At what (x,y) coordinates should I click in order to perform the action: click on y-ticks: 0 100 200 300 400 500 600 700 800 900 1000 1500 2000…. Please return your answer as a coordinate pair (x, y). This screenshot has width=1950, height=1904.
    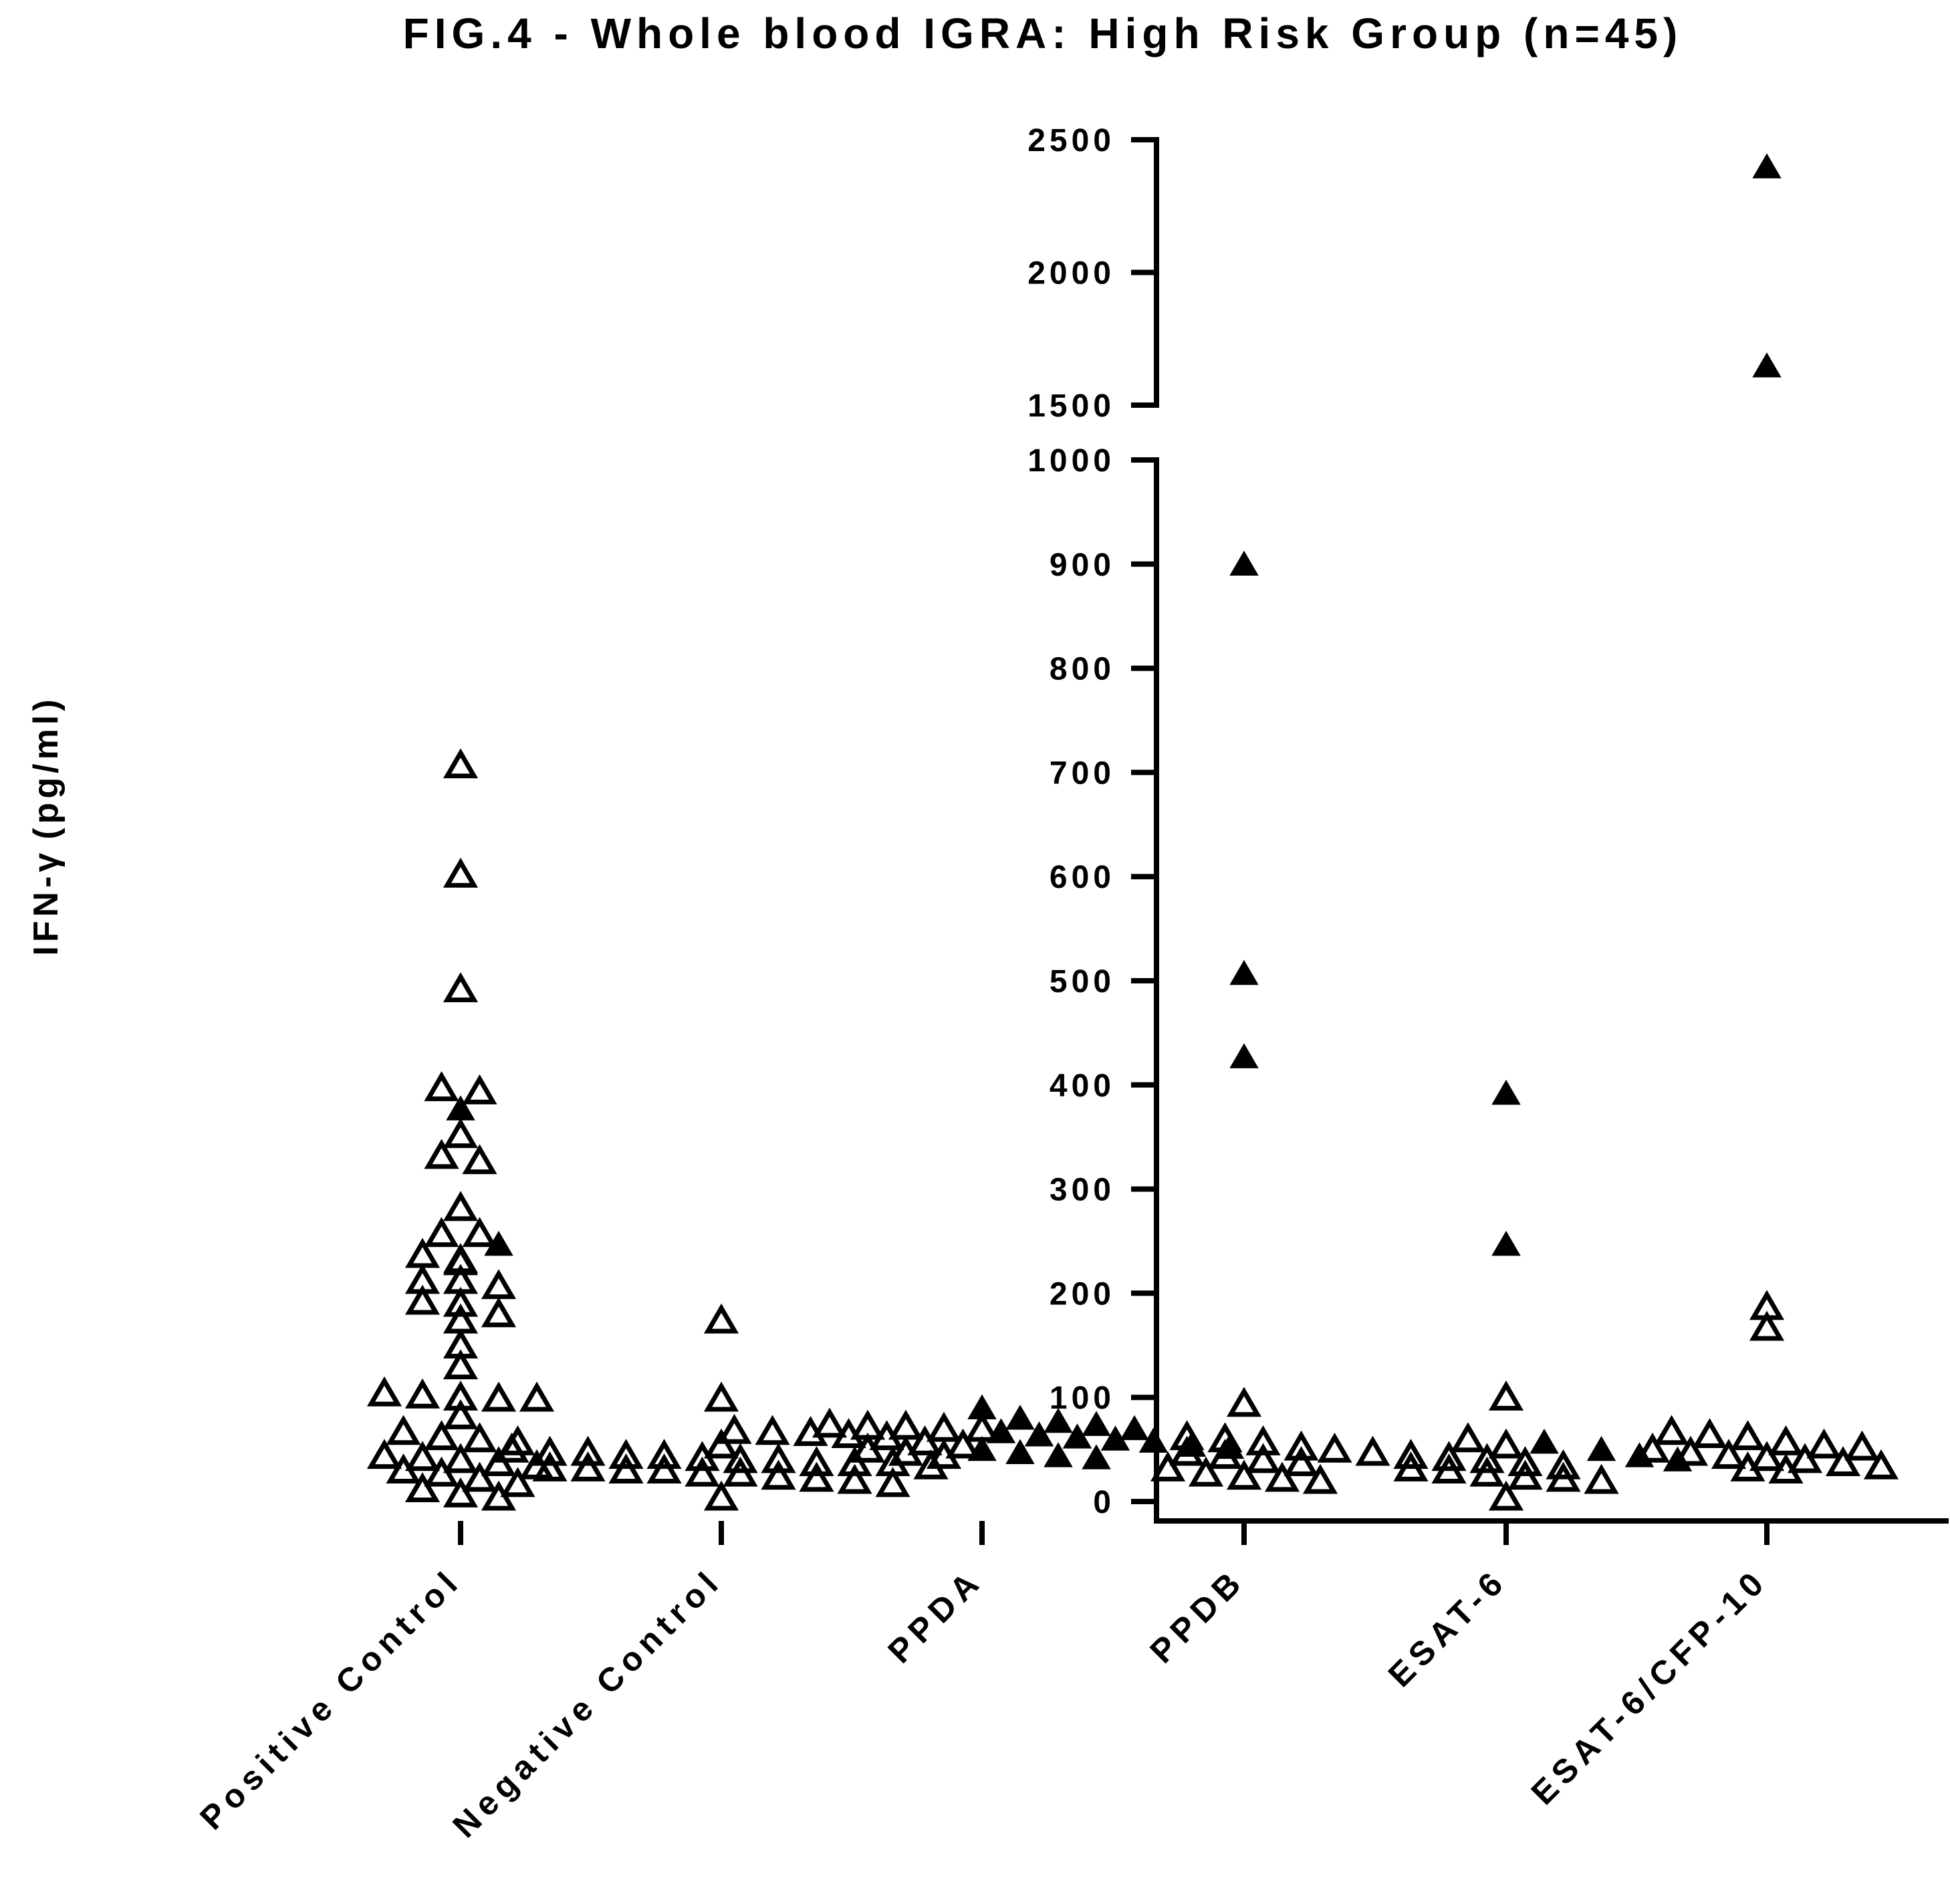
    Looking at the image, I should click on (1091, 821).